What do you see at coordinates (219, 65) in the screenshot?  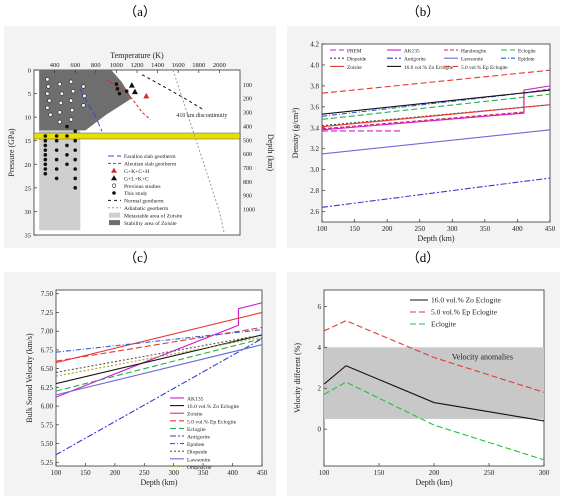 I see `x-tick-label: 2000` at bounding box center [219, 65].